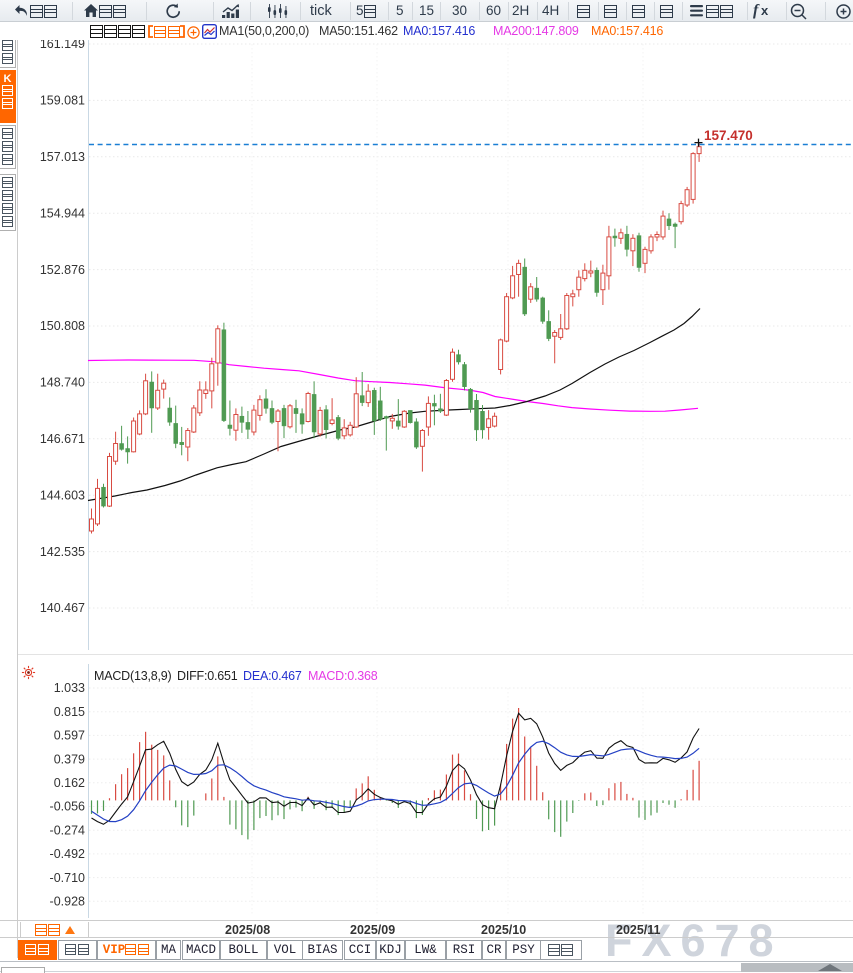 This screenshot has height=973, width=853. What do you see at coordinates (69, 759) in the screenshot?
I see `svg-text: 0.379` at bounding box center [69, 759].